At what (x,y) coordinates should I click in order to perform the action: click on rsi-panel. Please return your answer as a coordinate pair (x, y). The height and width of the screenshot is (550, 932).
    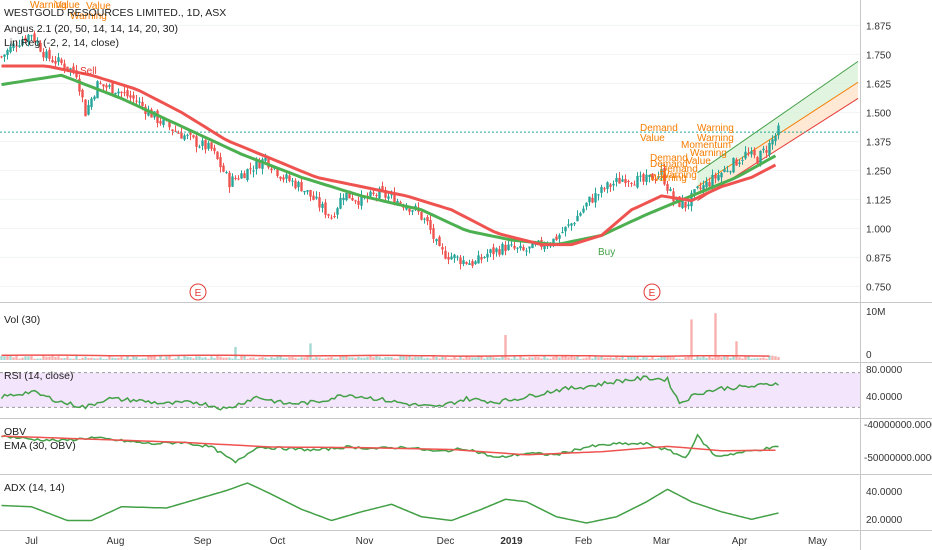
    Looking at the image, I should click on (430, 391).